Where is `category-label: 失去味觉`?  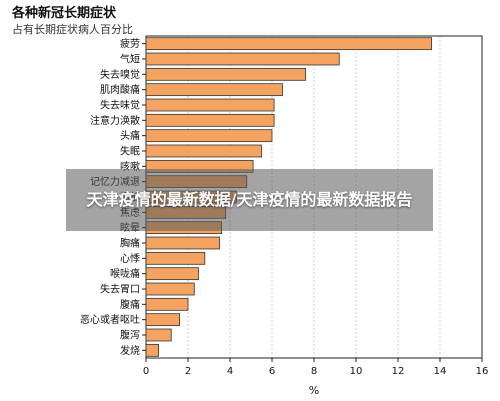
category-label: 失去味觉 is located at coordinates (120, 105).